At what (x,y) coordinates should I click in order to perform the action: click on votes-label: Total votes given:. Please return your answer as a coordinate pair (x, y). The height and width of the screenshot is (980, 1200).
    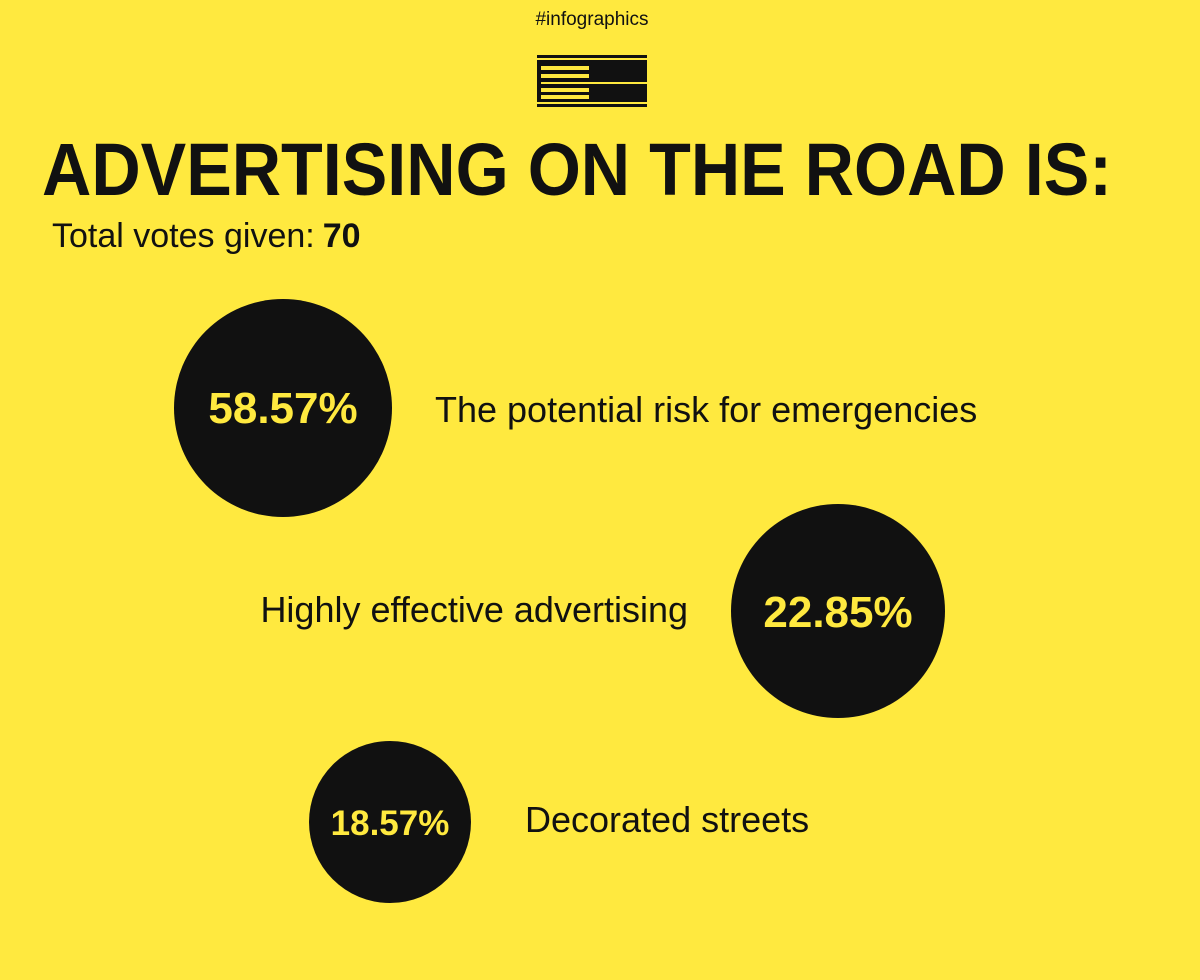
    Looking at the image, I should click on (183, 236).